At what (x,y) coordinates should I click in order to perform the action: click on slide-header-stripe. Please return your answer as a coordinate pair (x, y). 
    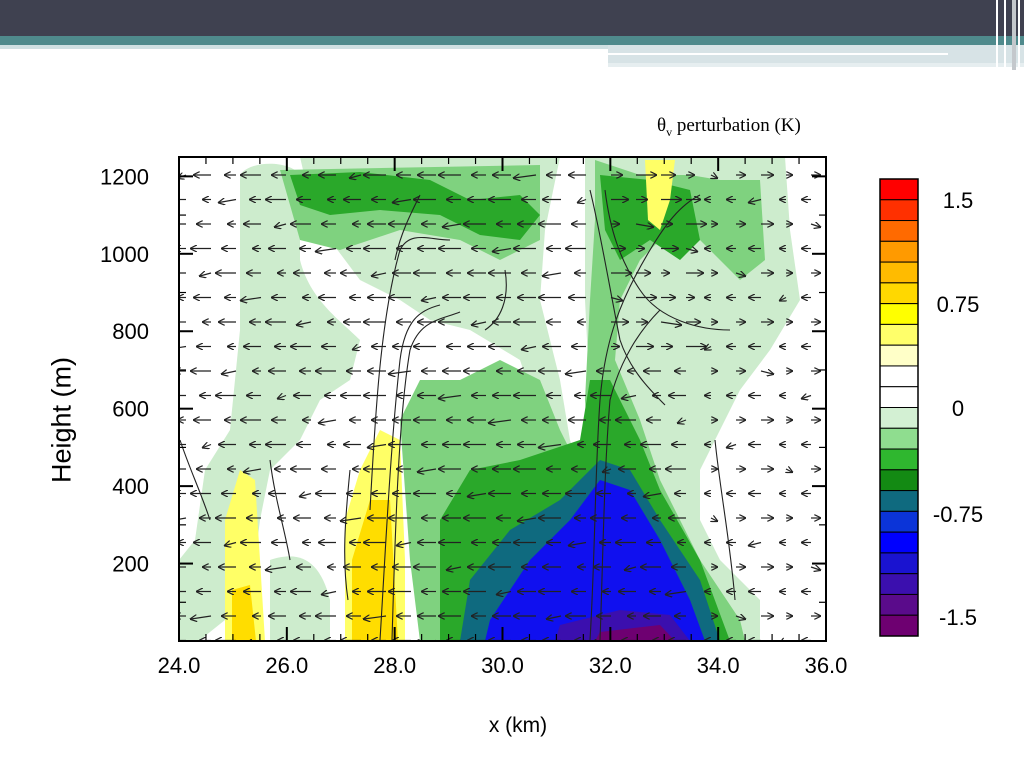
    Looking at the image, I should click on (512, 40).